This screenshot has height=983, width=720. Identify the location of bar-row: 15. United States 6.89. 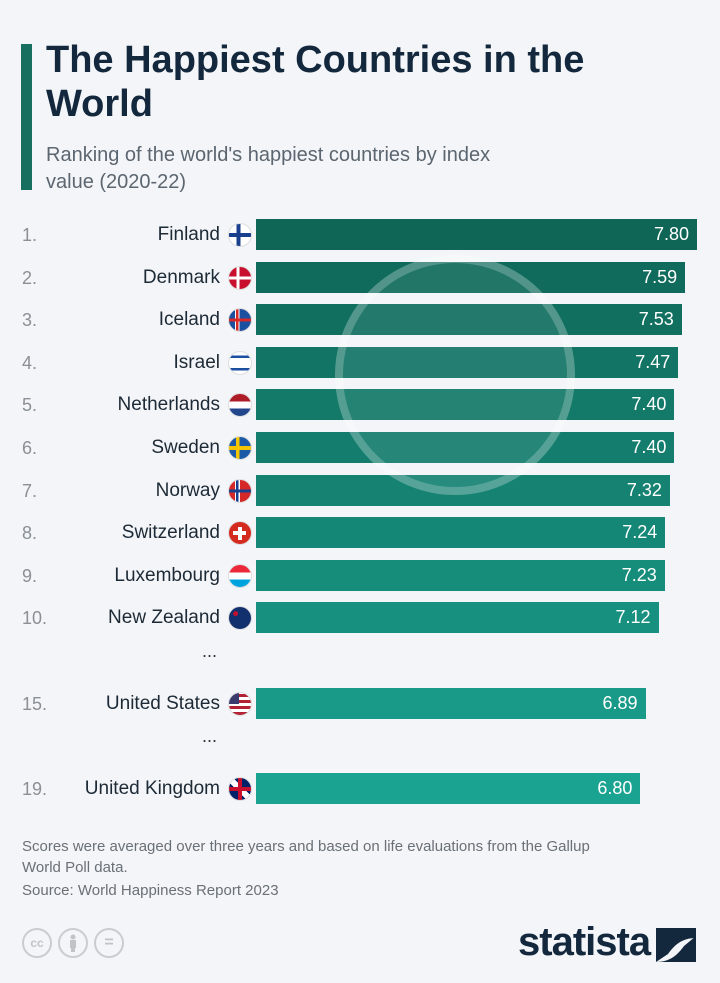
(360, 703).